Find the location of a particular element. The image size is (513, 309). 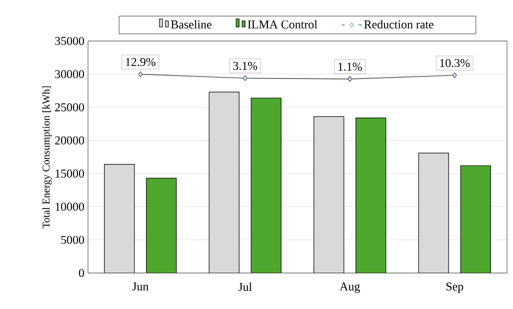

y-tick-label: 10000 is located at coordinates (70, 206).